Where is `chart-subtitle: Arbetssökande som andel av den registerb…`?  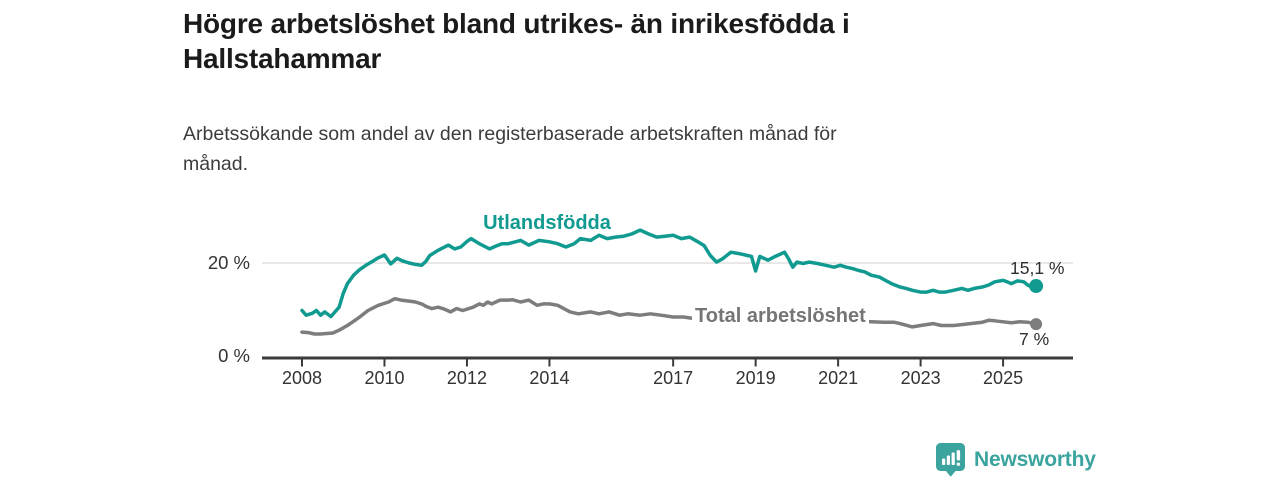 chart-subtitle: Arbetssökande som andel av den registerb… is located at coordinates (510, 149).